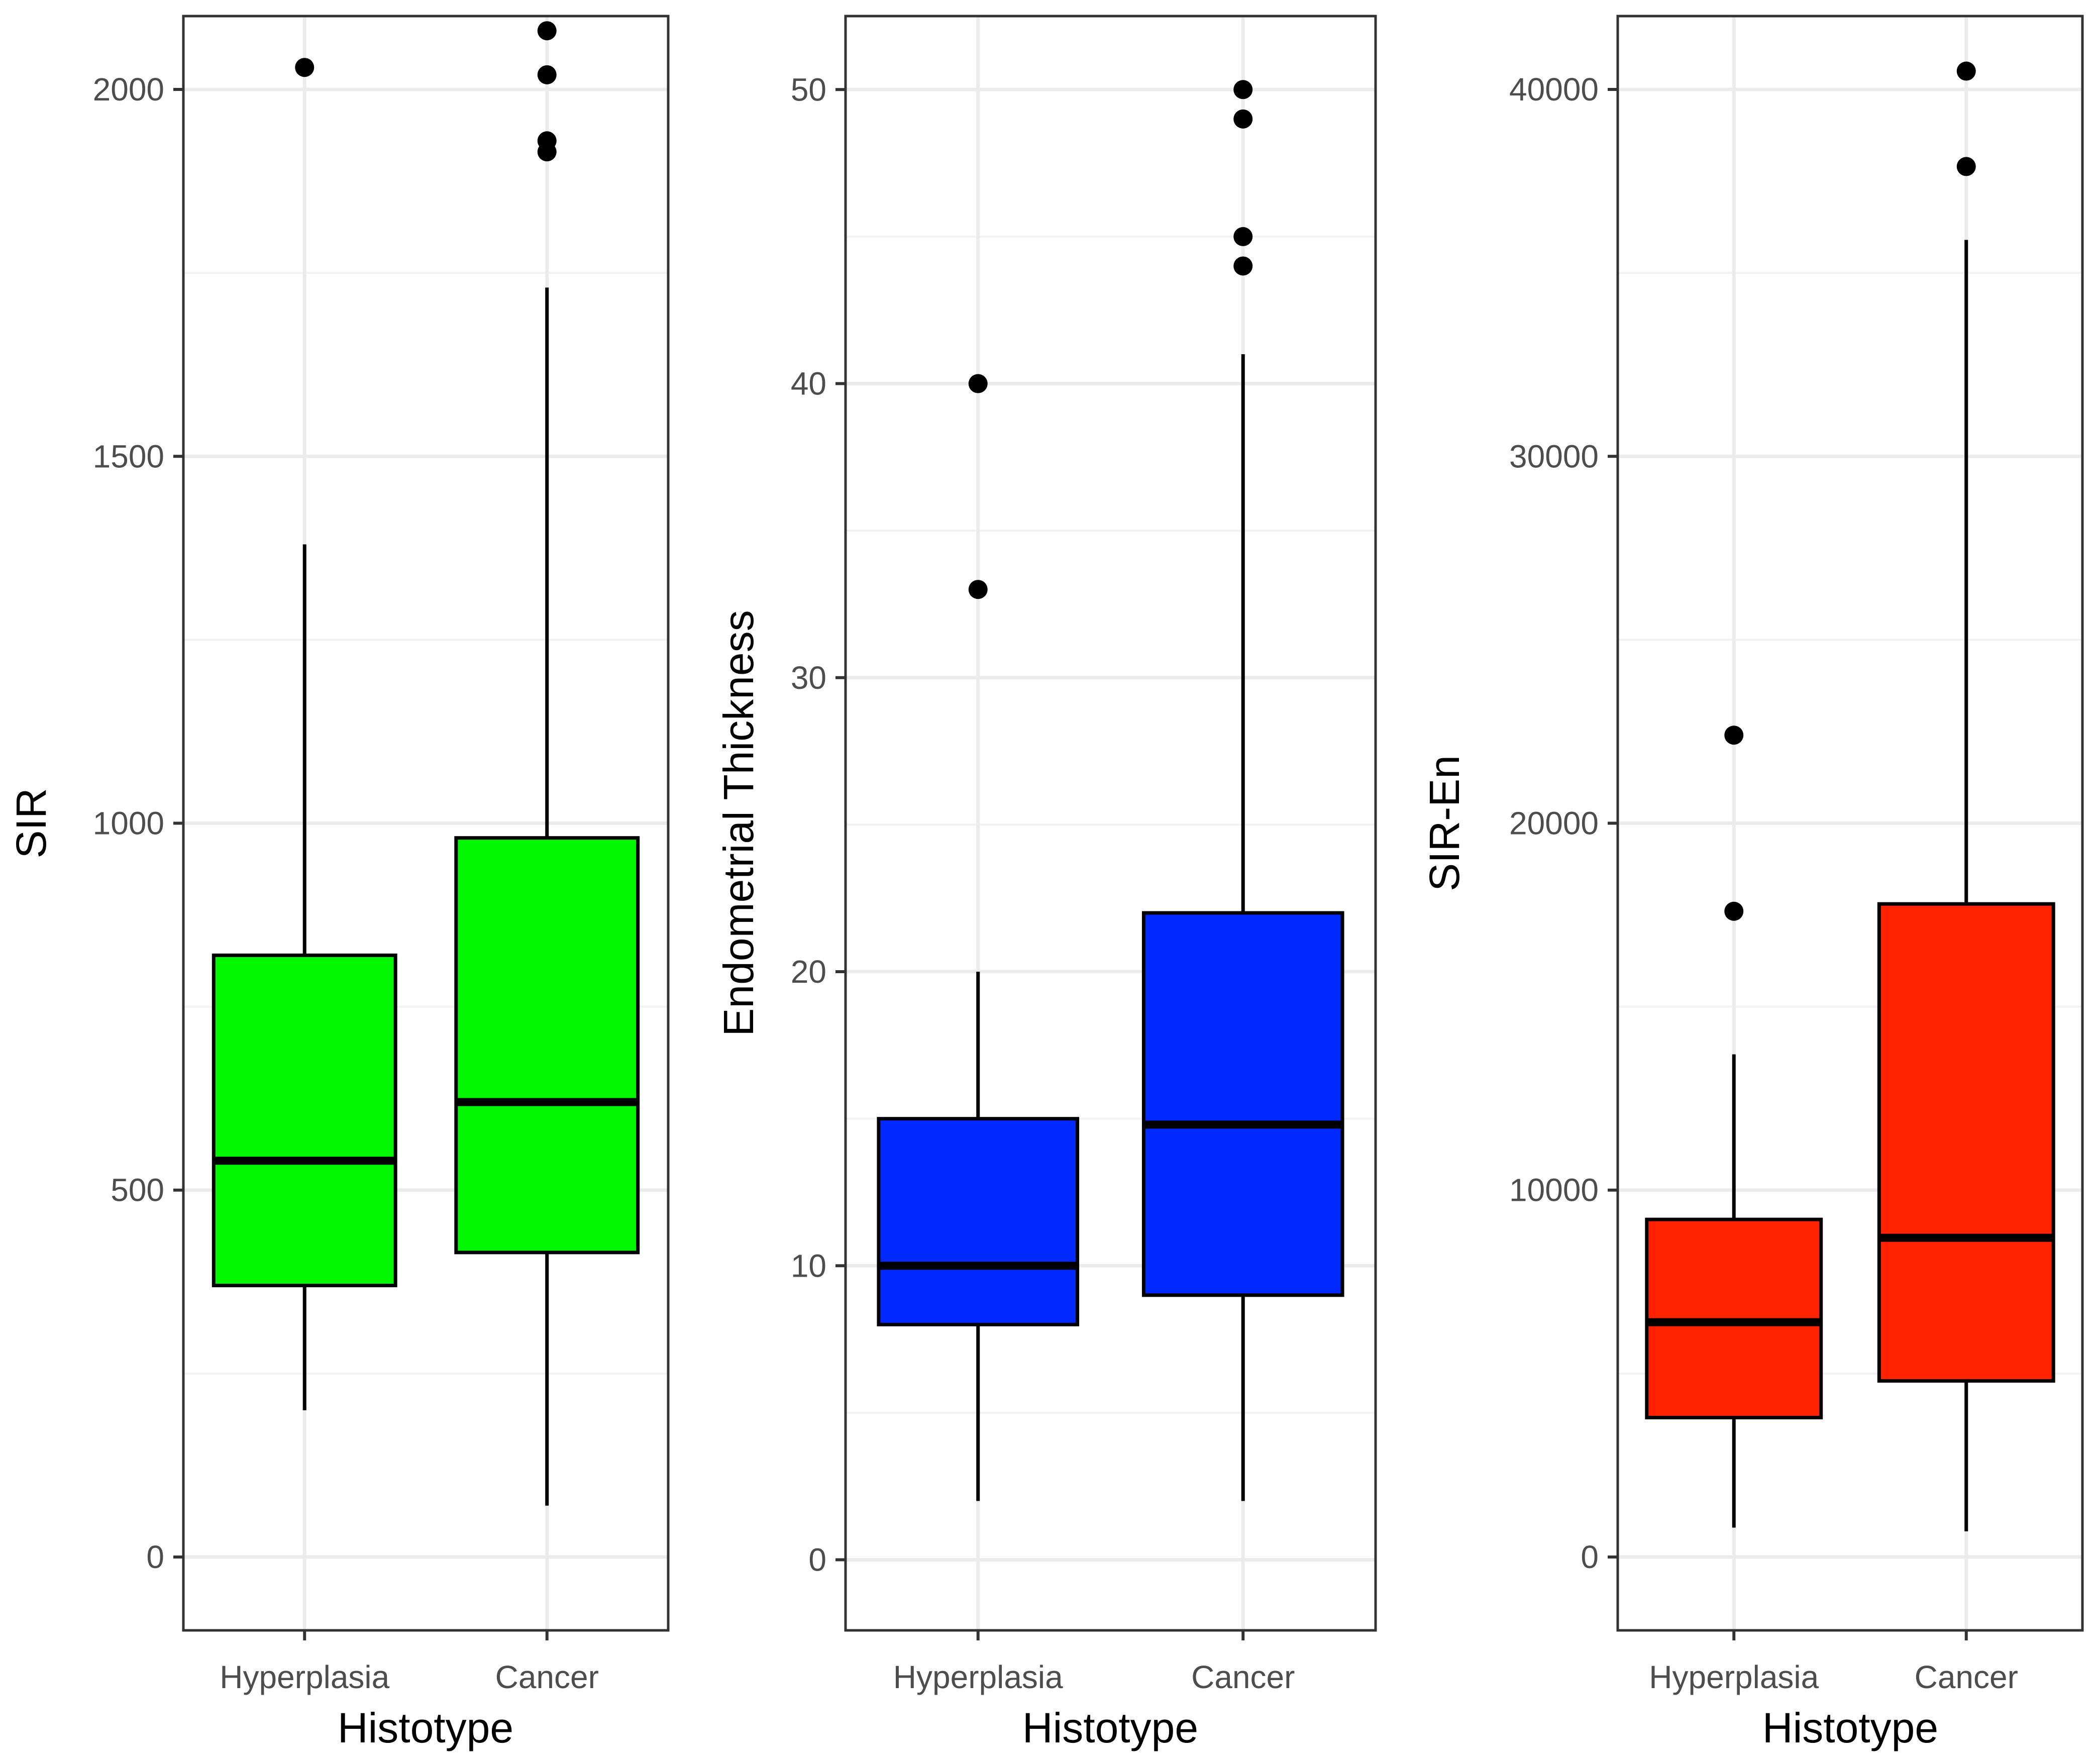 This screenshot has height=1764, width=2095. Describe the element at coordinates (808, 89) in the screenshot. I see `y-tick-label: 50` at that location.